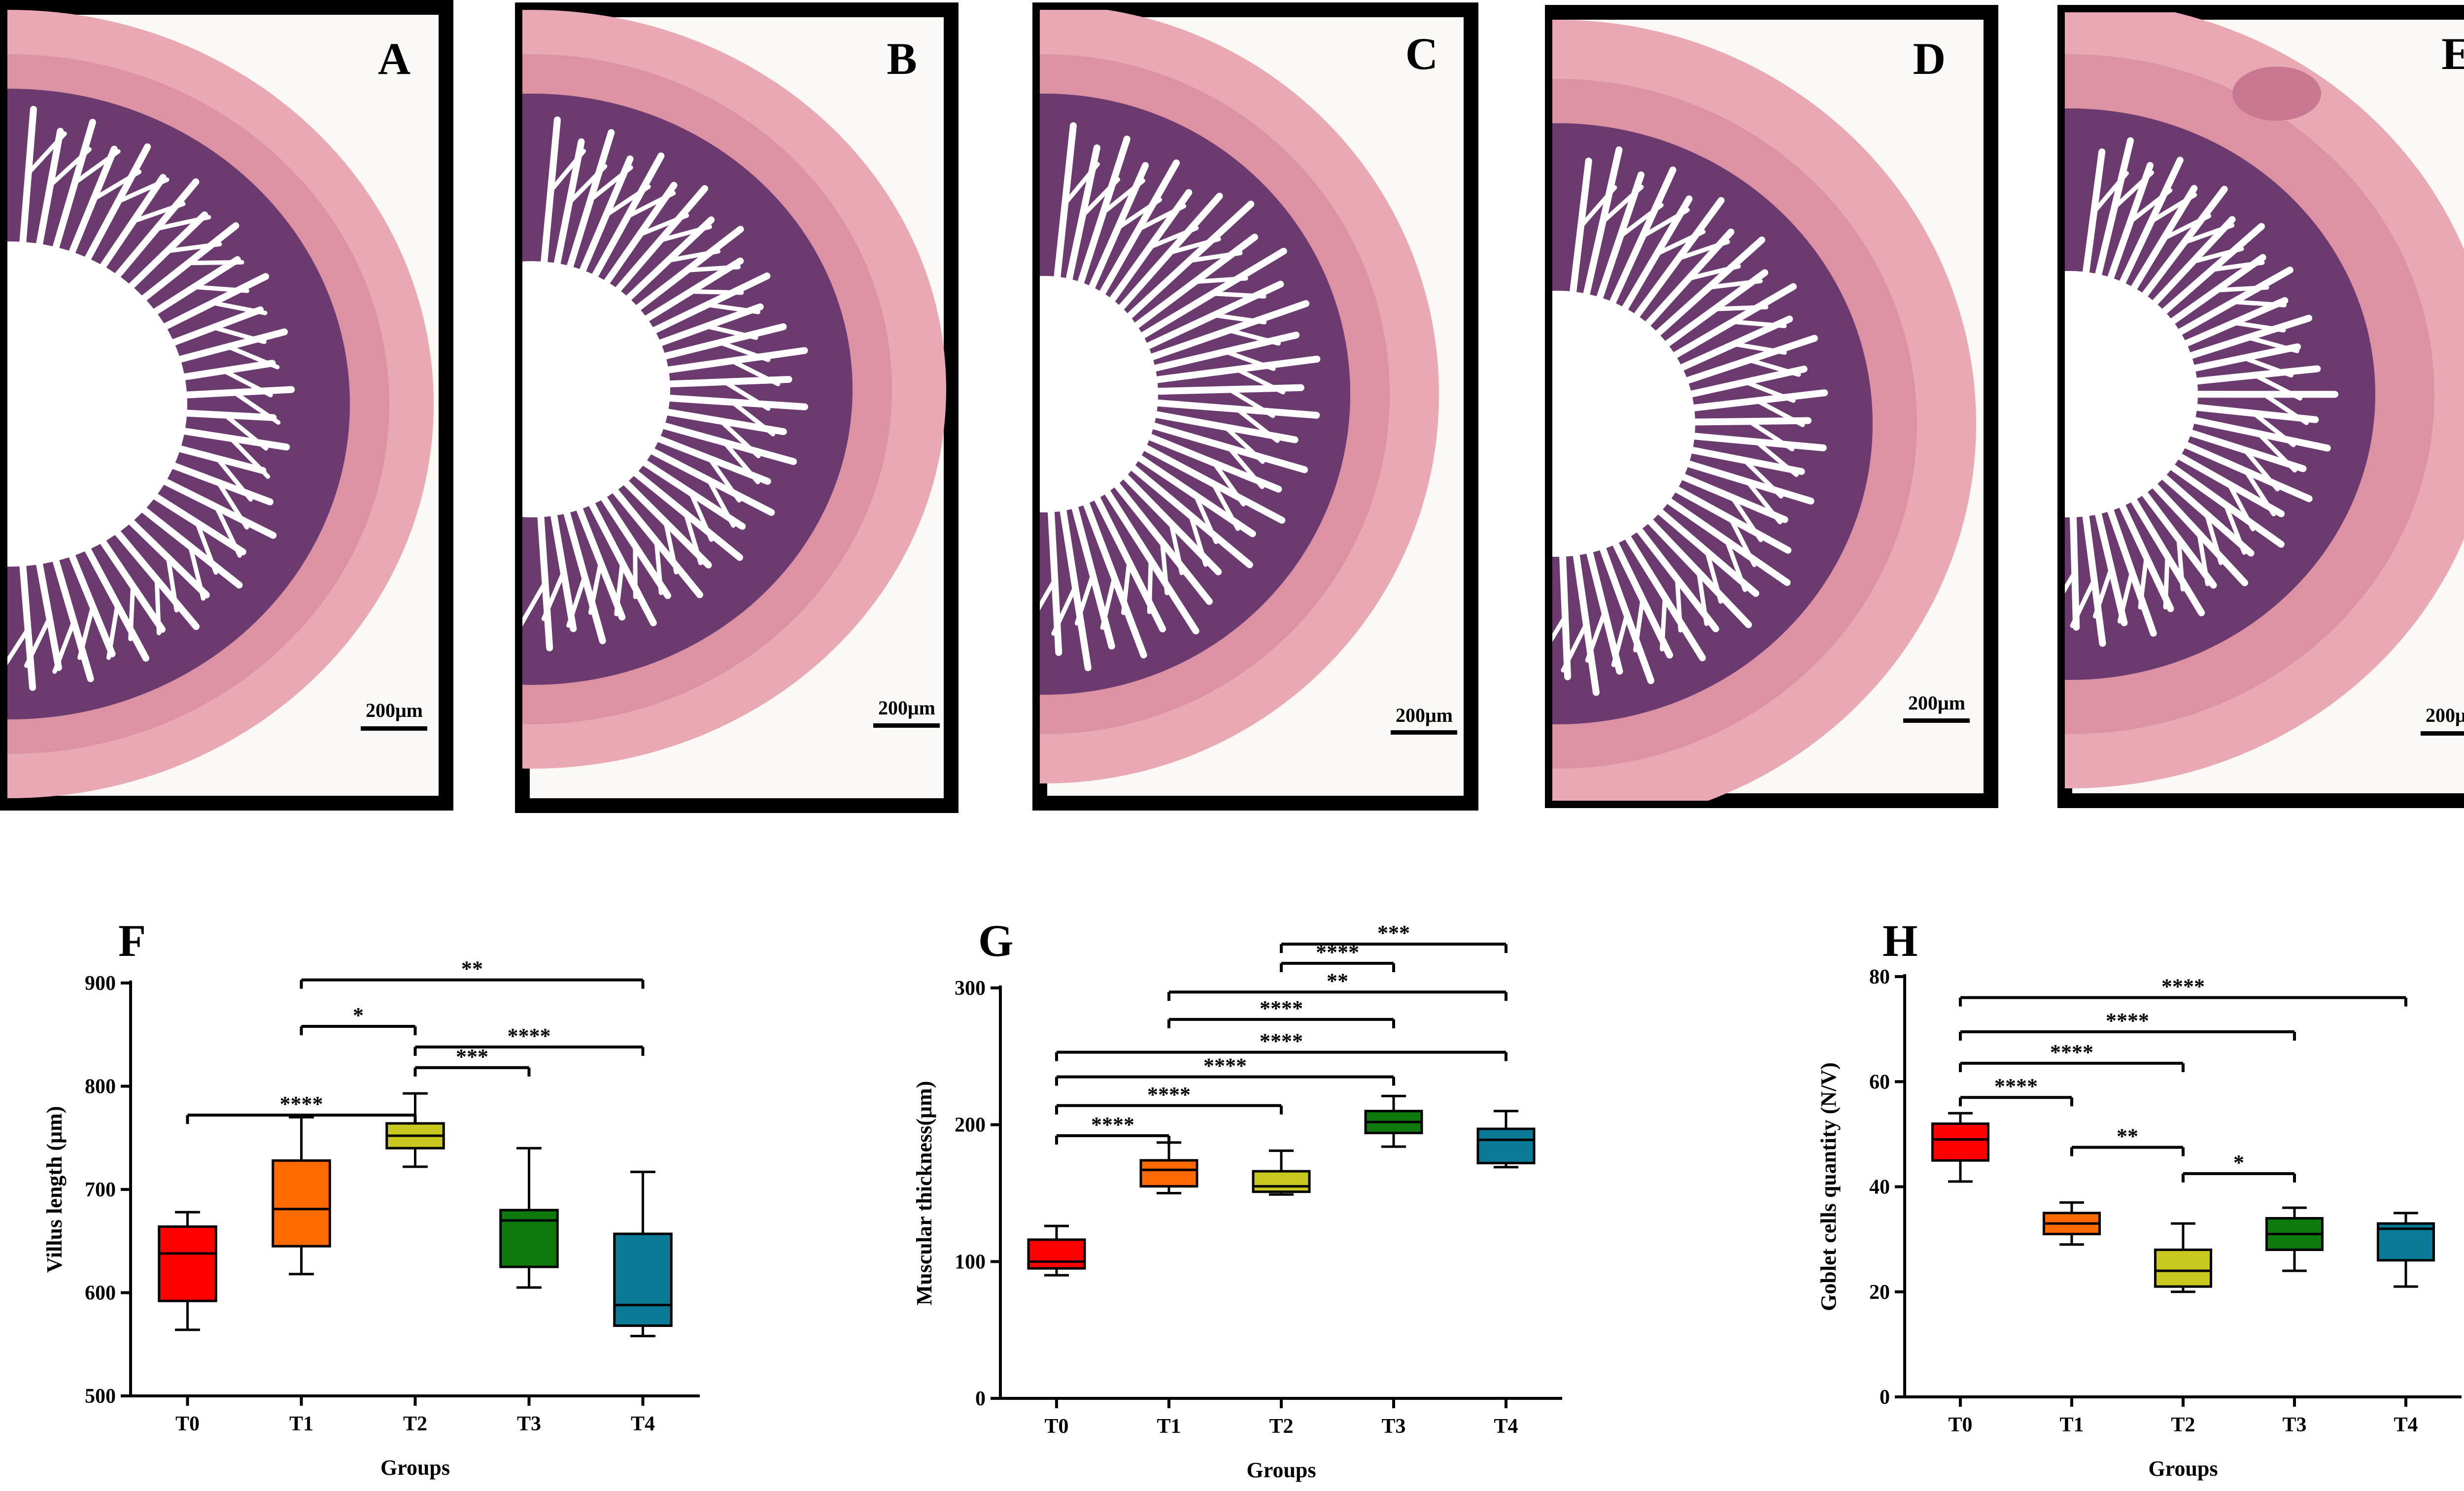  Describe the element at coordinates (2294, 1239) in the screenshot. I see `box-t3` at that location.